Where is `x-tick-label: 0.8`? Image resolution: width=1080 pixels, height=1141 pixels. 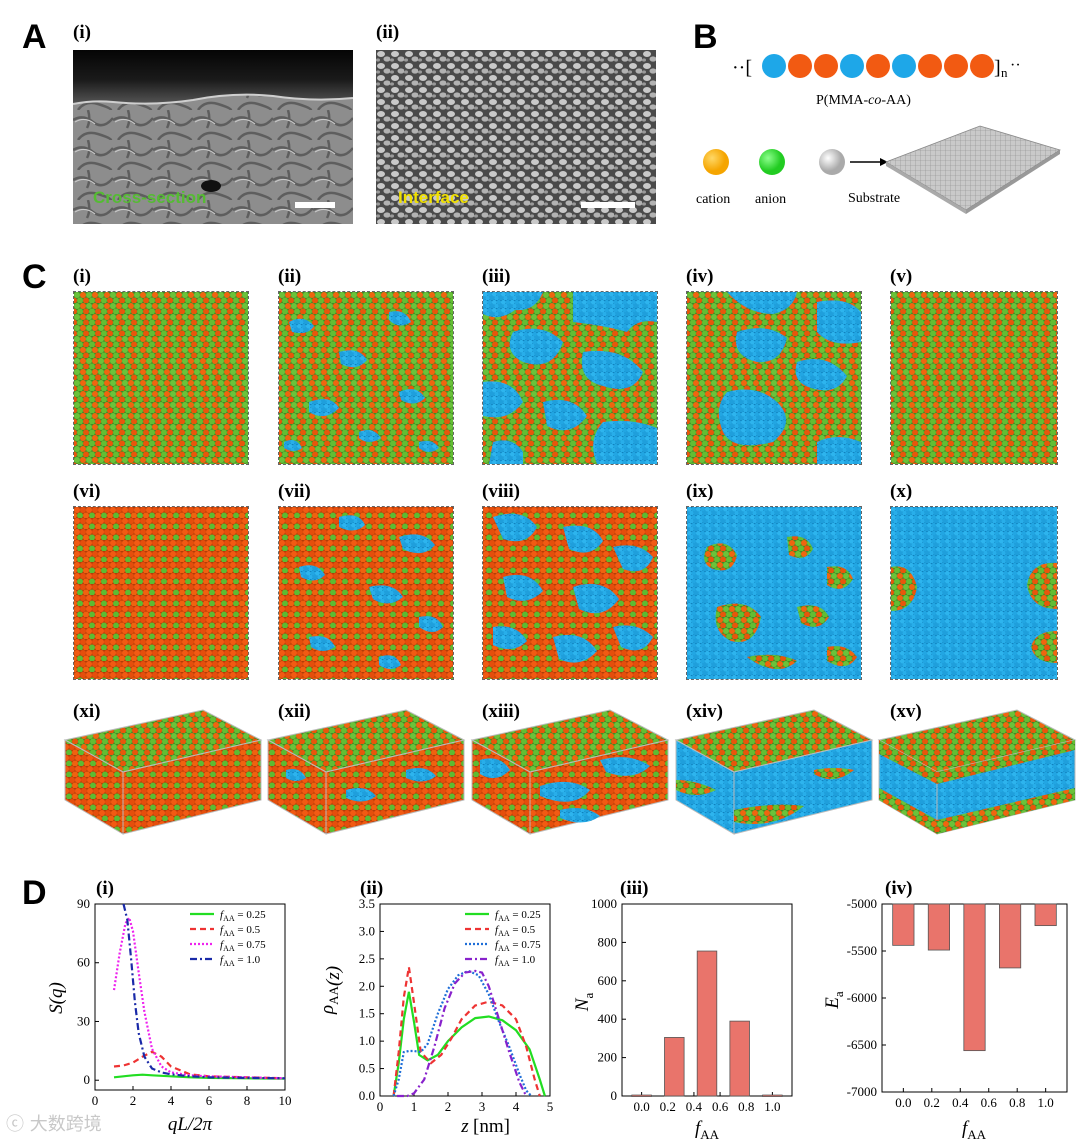 x-tick-label: 0.8 is located at coordinates (1017, 1102).